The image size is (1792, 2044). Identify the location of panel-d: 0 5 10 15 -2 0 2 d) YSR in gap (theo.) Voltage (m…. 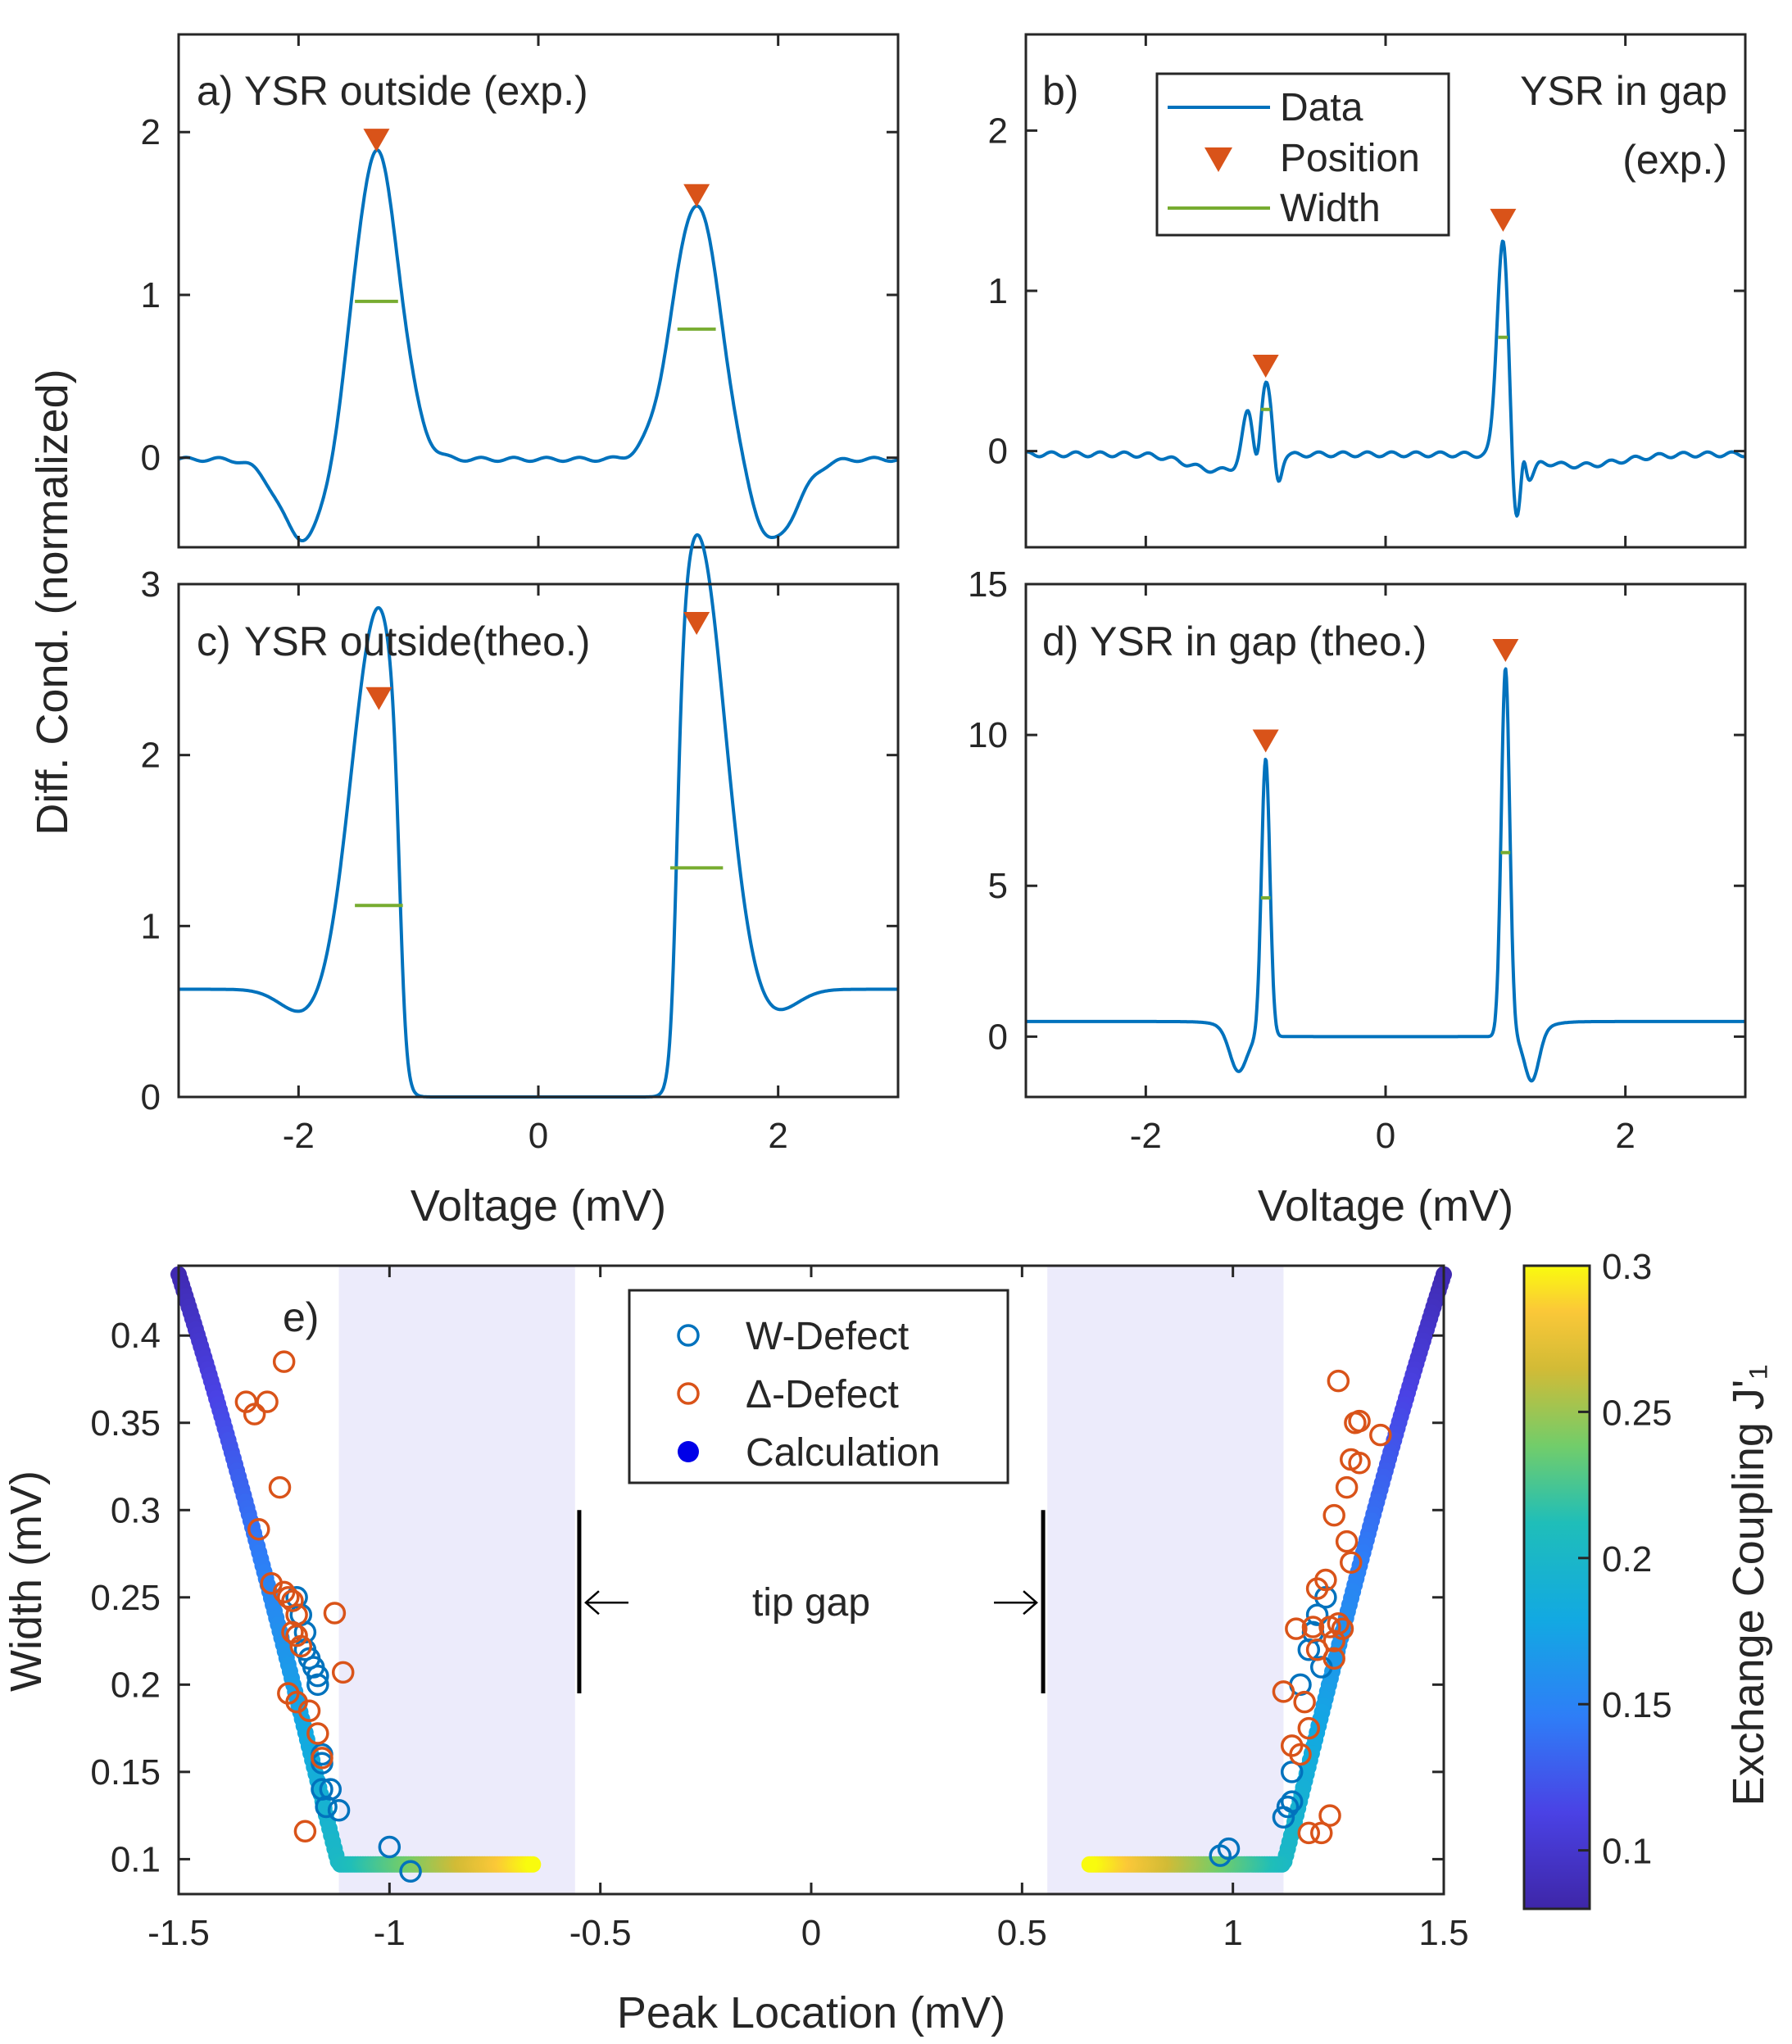
(1357, 897).